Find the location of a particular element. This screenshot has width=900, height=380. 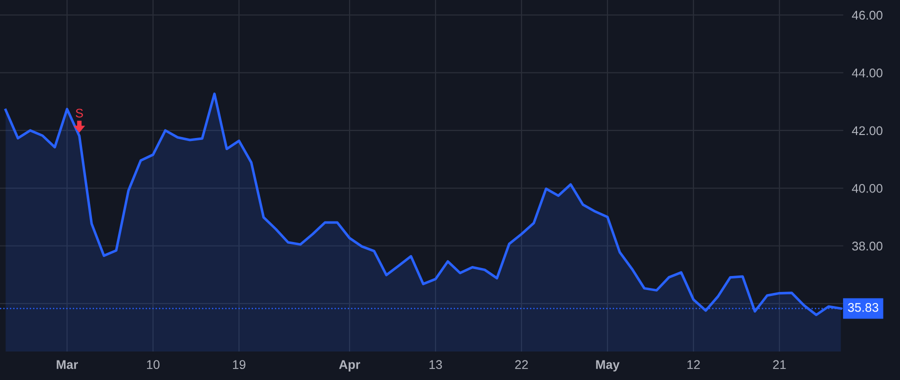

x-tick-label: 19 is located at coordinates (239, 365).